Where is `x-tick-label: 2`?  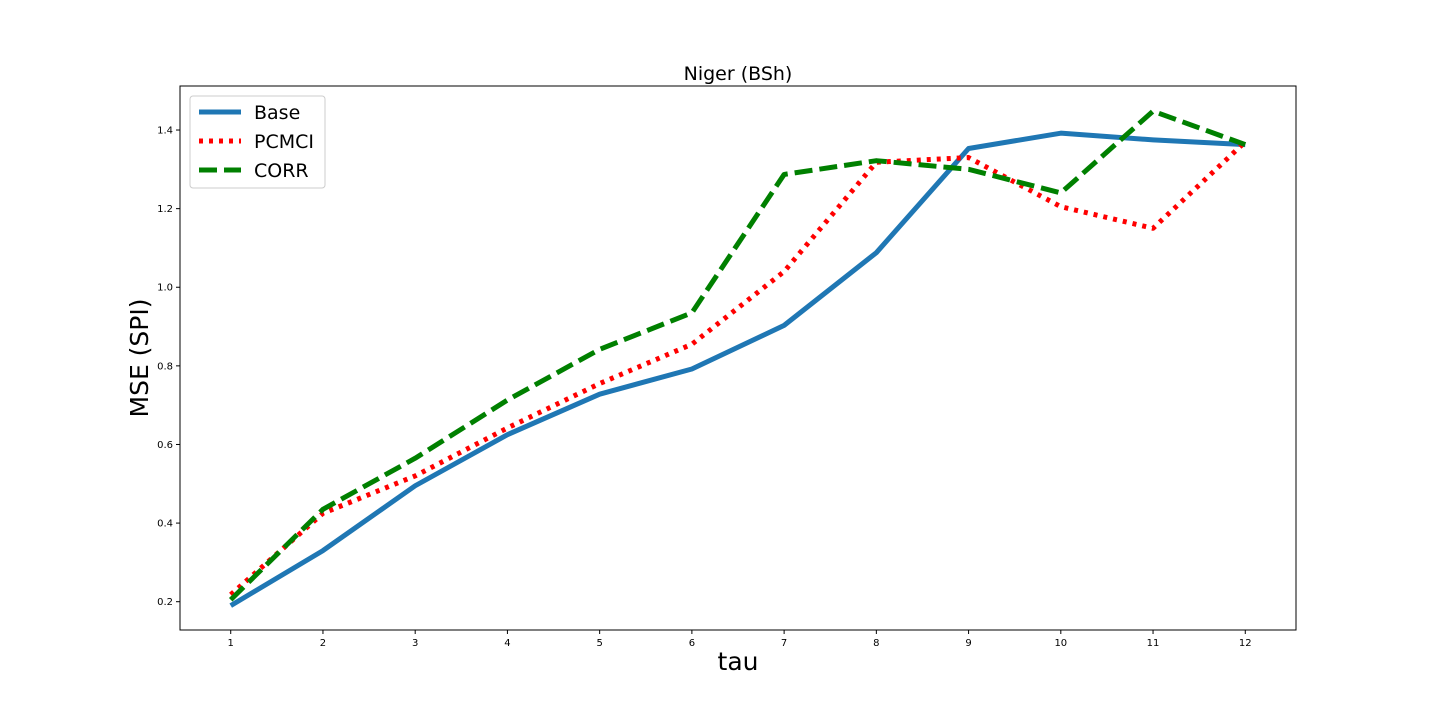 x-tick-label: 2 is located at coordinates (323, 643).